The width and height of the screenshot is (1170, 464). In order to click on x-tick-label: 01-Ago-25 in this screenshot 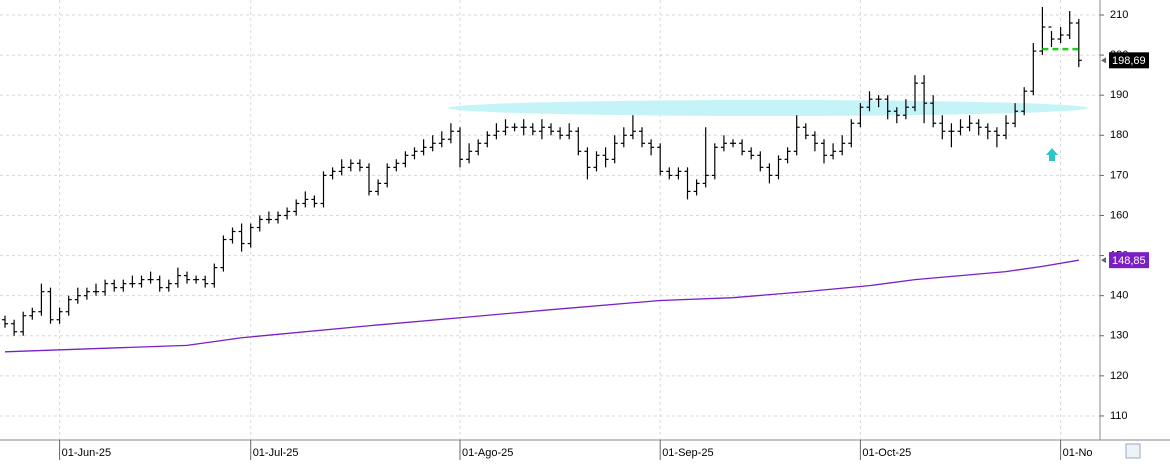, I will do `click(487, 453)`.